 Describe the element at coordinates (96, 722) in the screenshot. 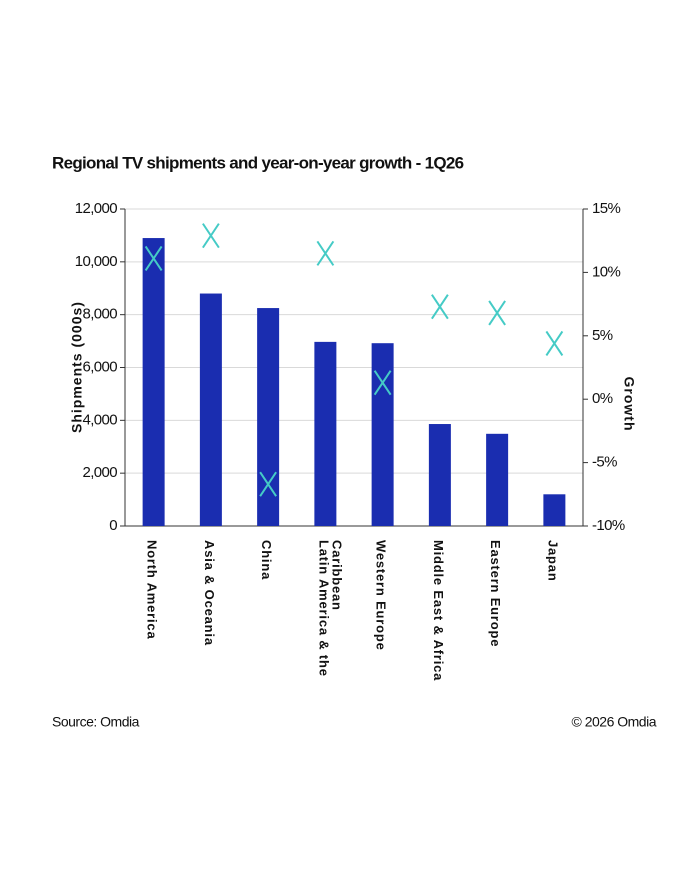

I see `source-note: Source: Omdia` at that location.